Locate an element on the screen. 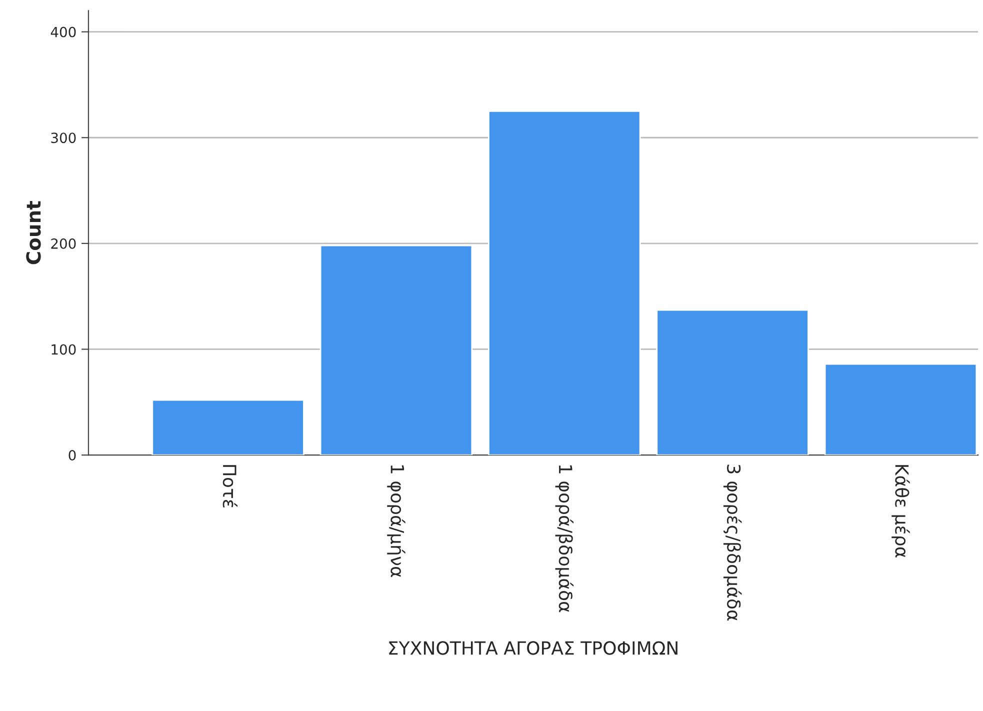 This screenshot has height=711, width=983. x-tick-label: Κάθε μέρα is located at coordinates (901, 511).